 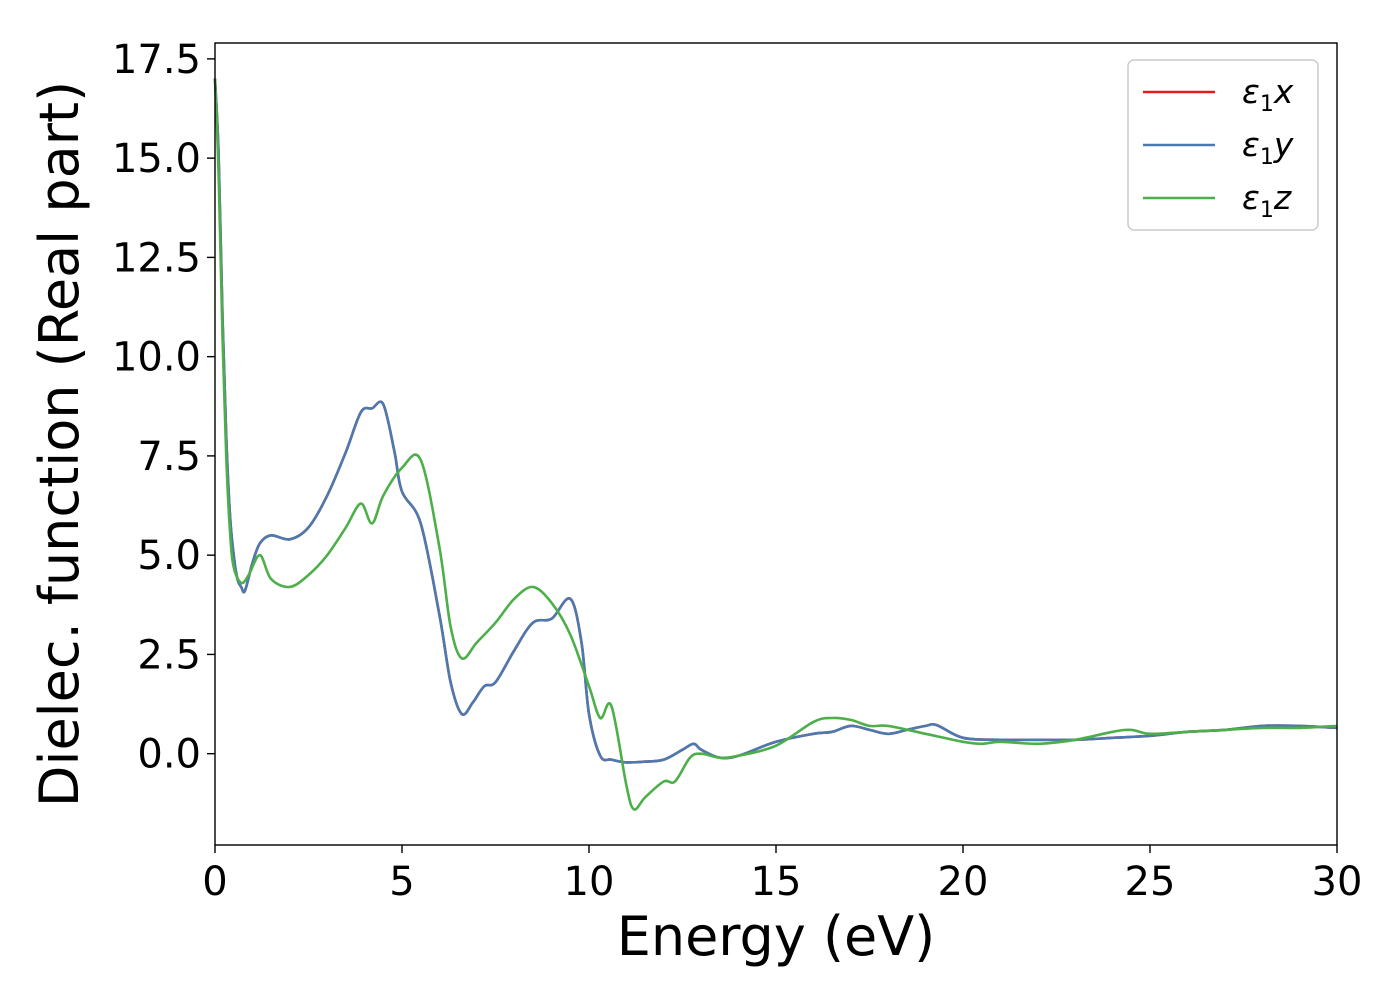 What do you see at coordinates (1150, 882) in the screenshot?
I see `x-tick-label: 25` at bounding box center [1150, 882].